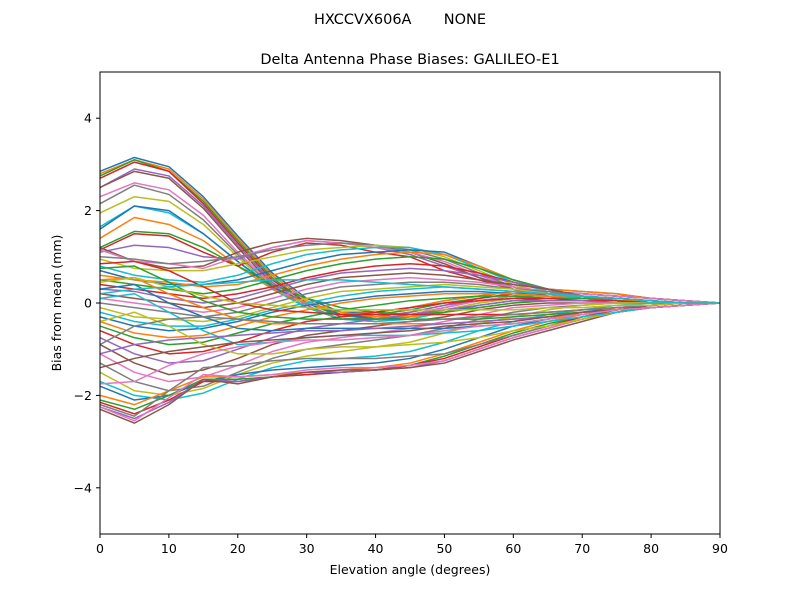 This screenshot has width=800, height=604. Describe the element at coordinates (444, 548) in the screenshot. I see `x-tick-label: 50` at that location.